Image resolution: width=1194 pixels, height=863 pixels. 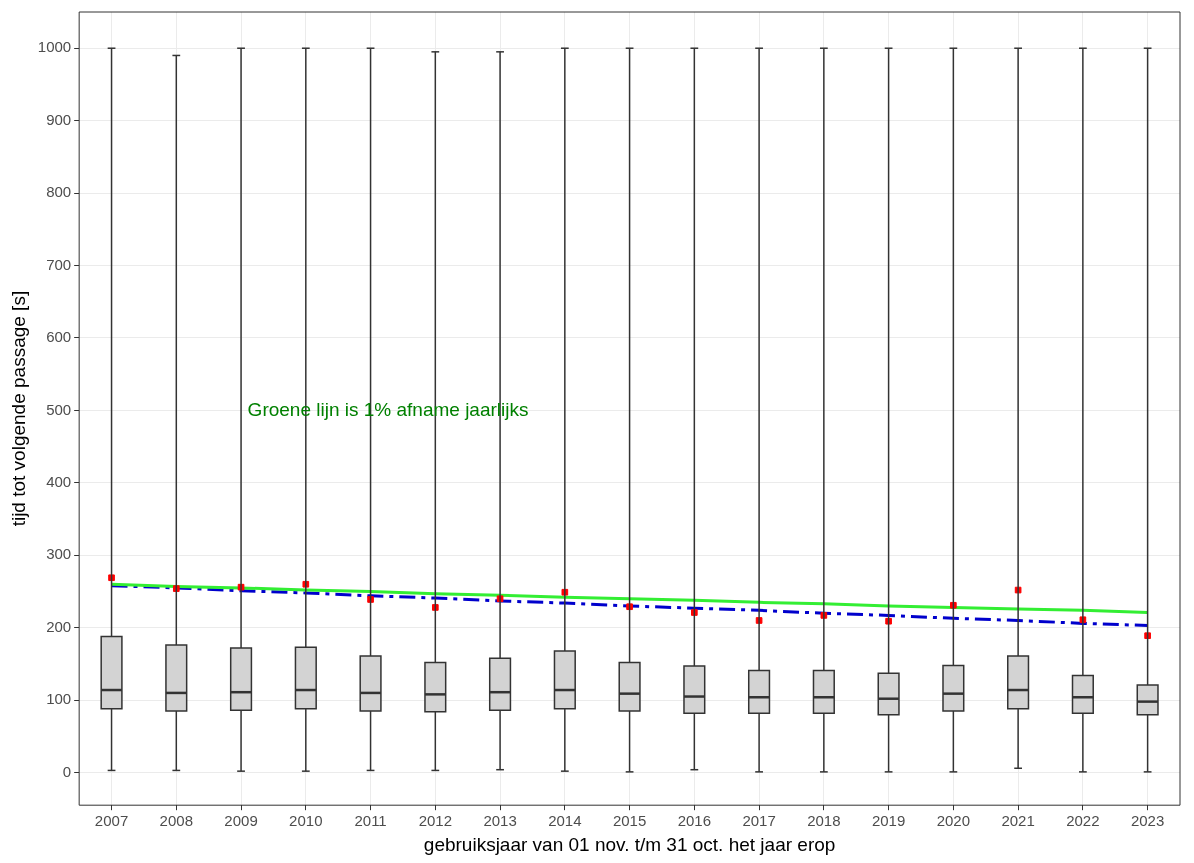 I want to click on x-tick-label: 2009, so click(x=241, y=821).